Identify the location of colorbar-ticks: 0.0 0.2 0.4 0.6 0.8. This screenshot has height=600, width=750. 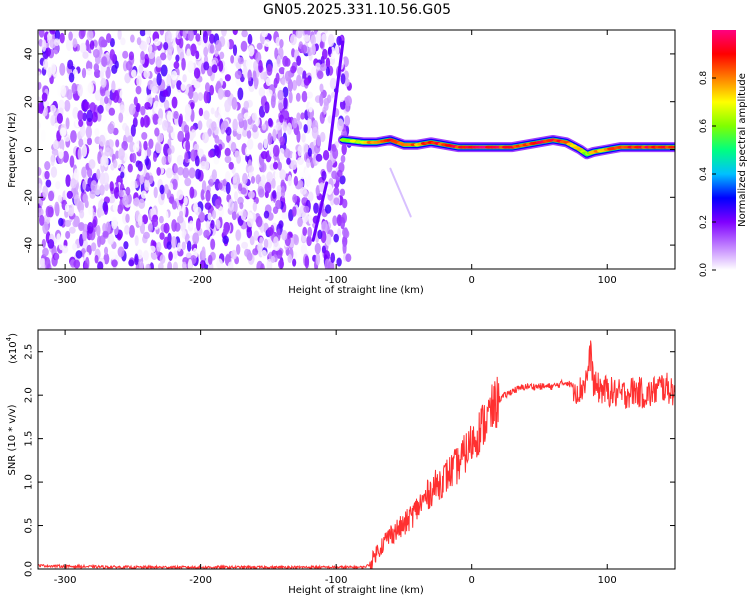
(707, 174).